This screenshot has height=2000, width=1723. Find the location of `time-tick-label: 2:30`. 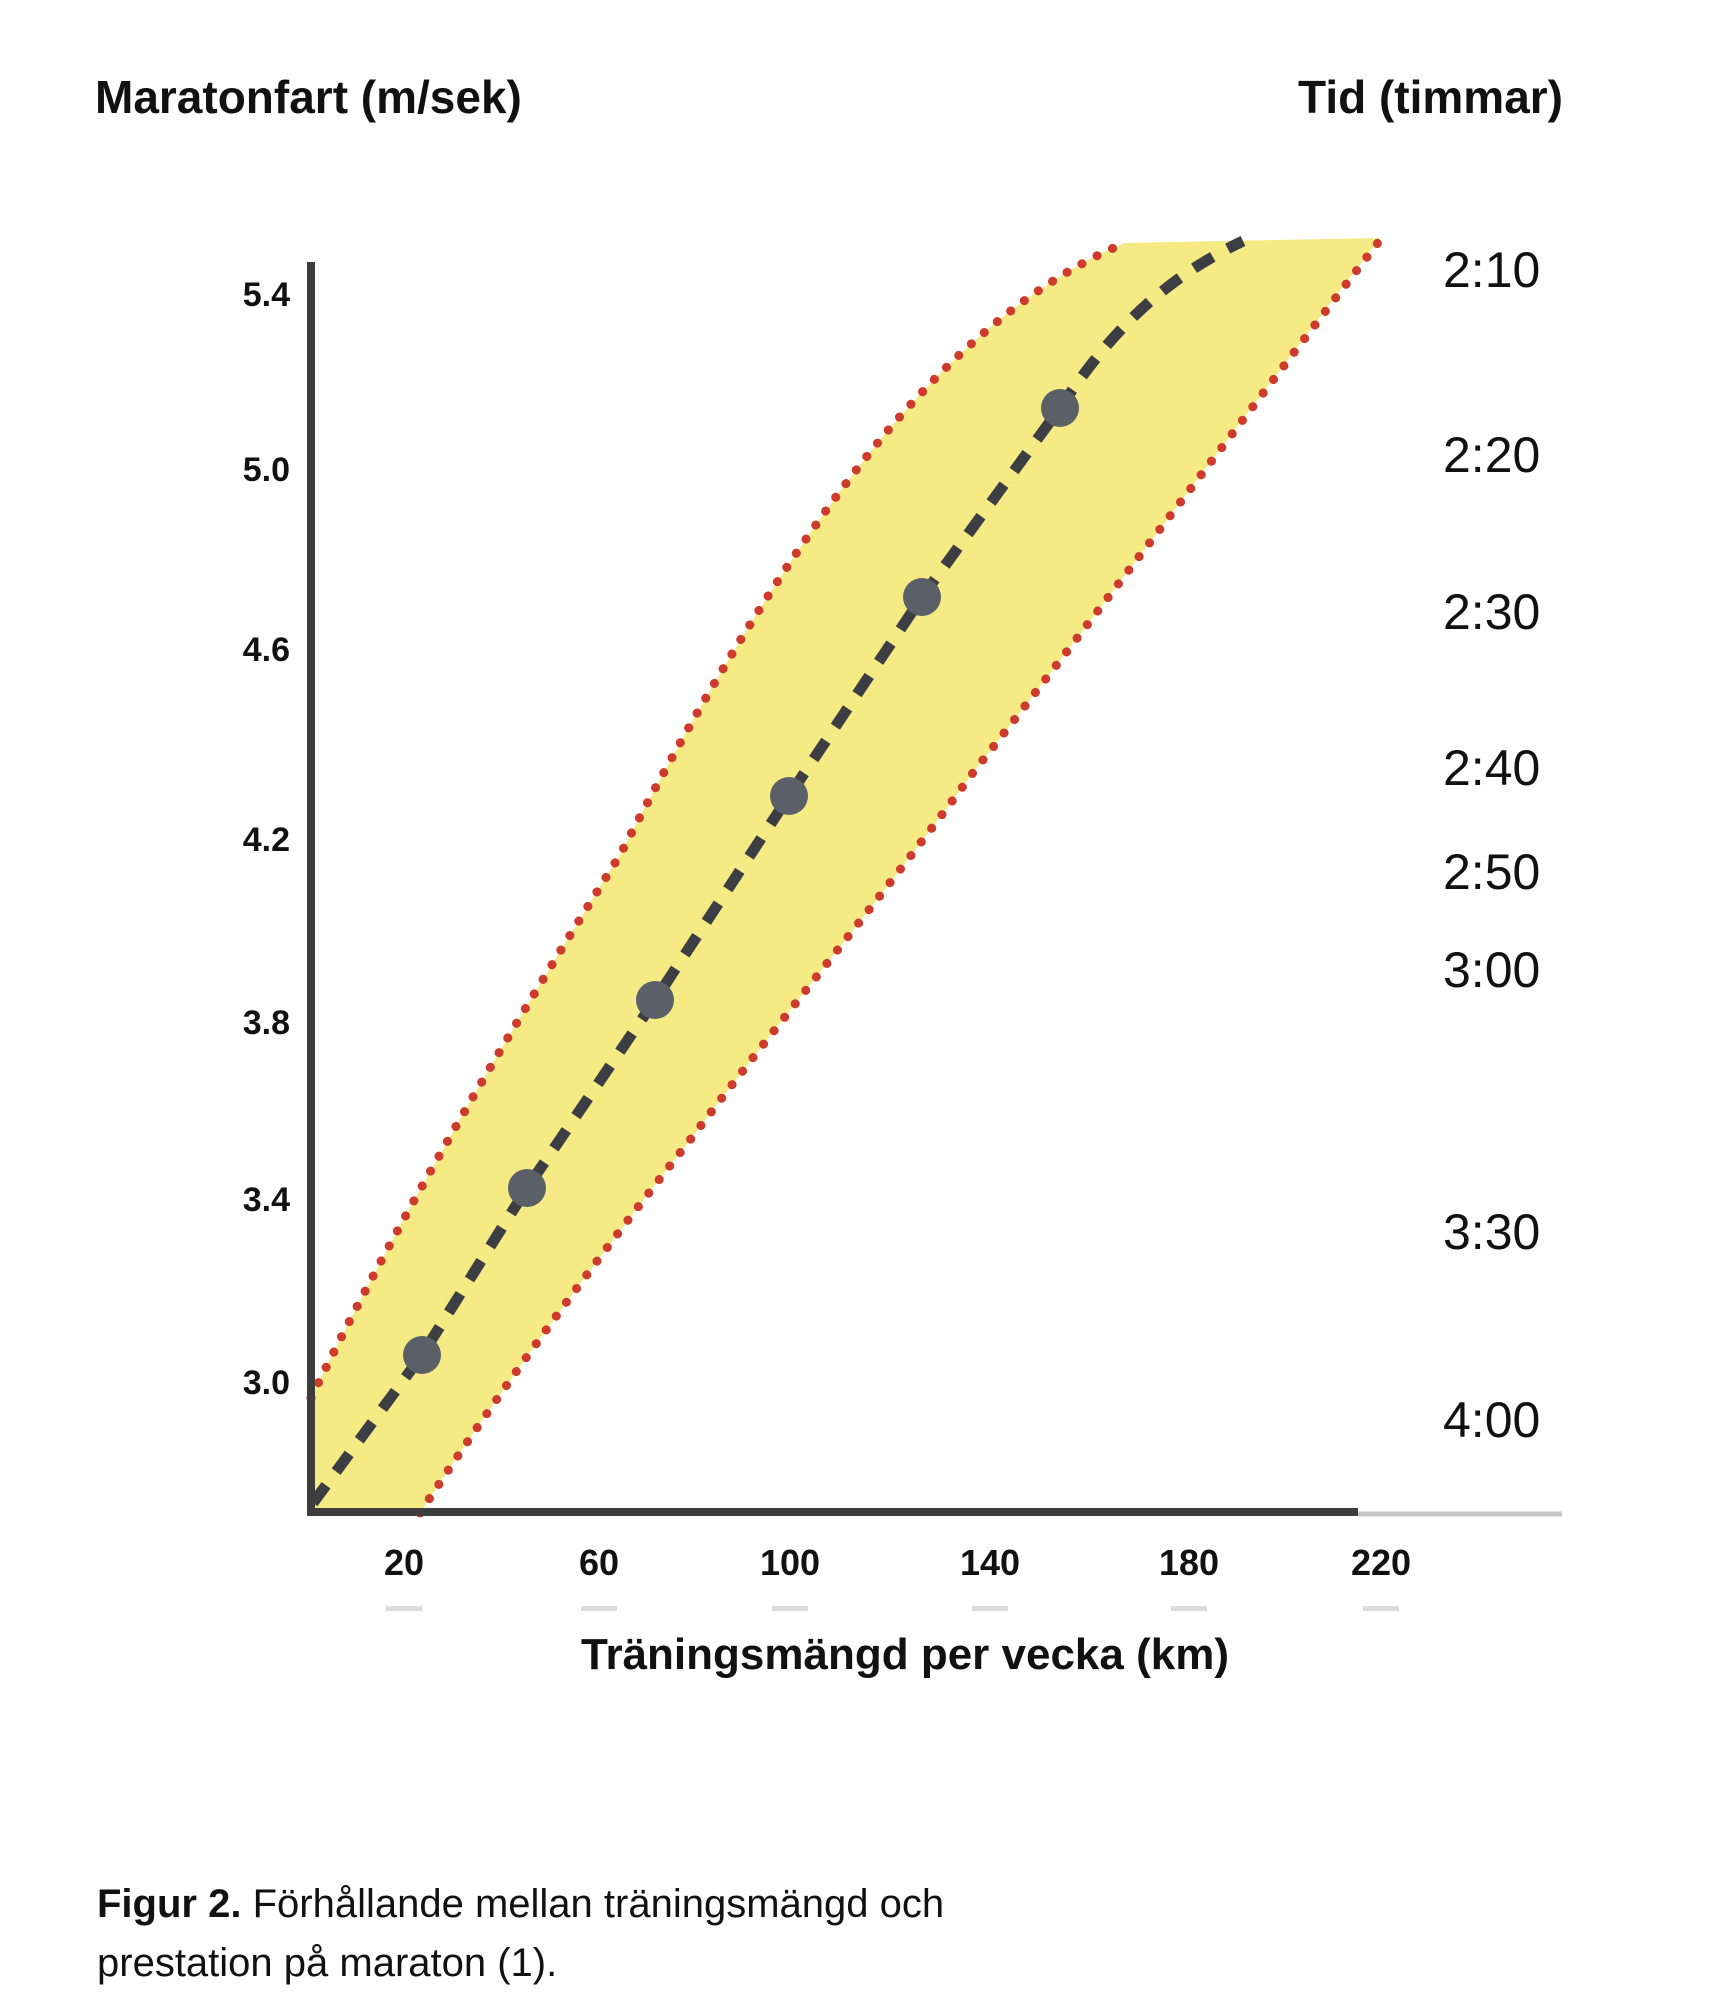

time-tick-label: 2:30 is located at coordinates (1492, 612).